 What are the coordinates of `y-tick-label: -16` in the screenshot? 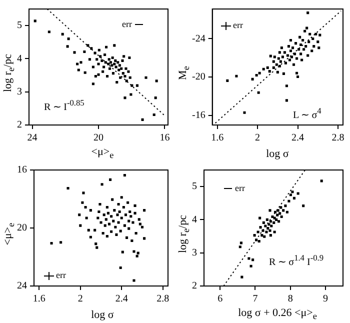 It's located at (199, 116).